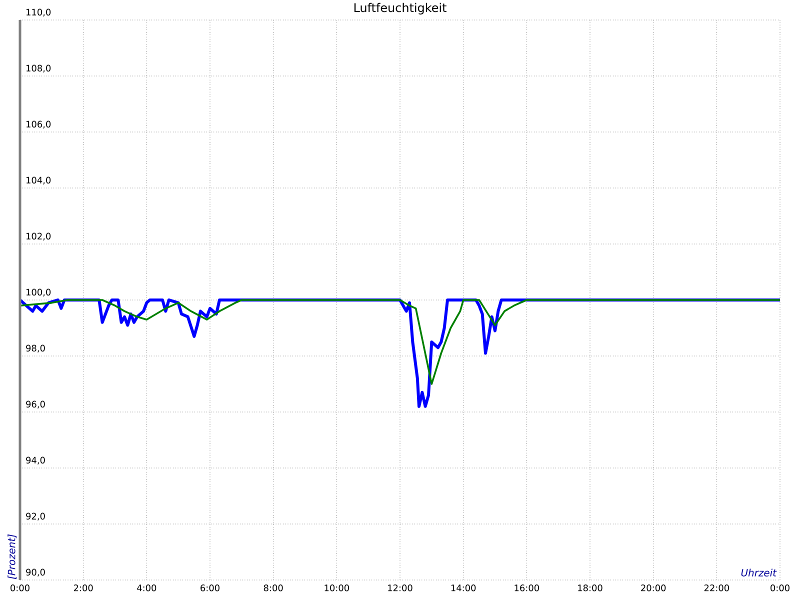 This screenshot has height=600, width=800. Describe the element at coordinates (35, 404) in the screenshot. I see `y-tick-label: 96,0` at that location.